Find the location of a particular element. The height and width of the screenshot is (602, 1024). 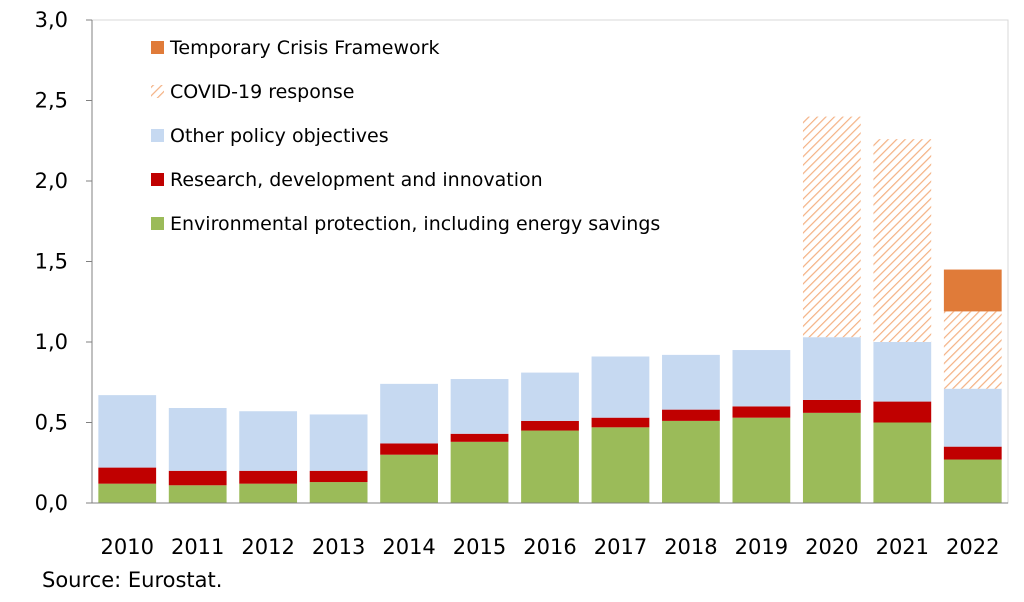

bar-segment-2019-s2 is located at coordinates (761, 378).